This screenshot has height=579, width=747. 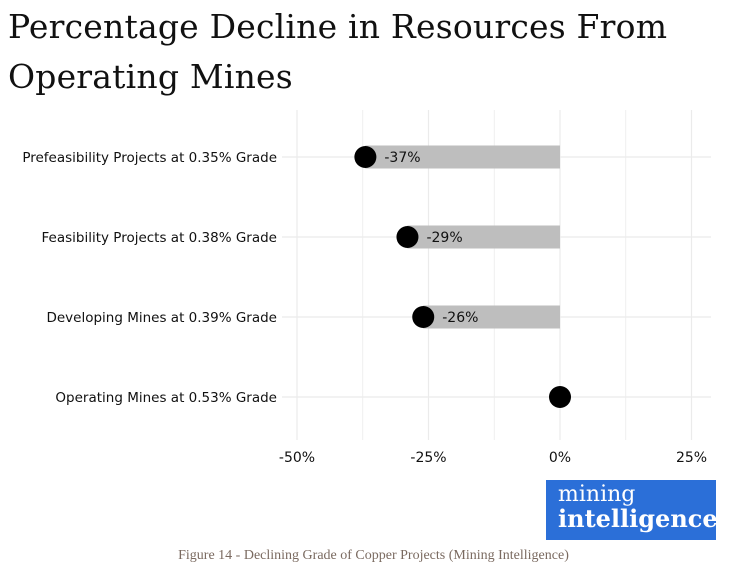 What do you see at coordinates (166, 398) in the screenshot?
I see `category-label: Operating Mines at 0.53% Grade` at bounding box center [166, 398].